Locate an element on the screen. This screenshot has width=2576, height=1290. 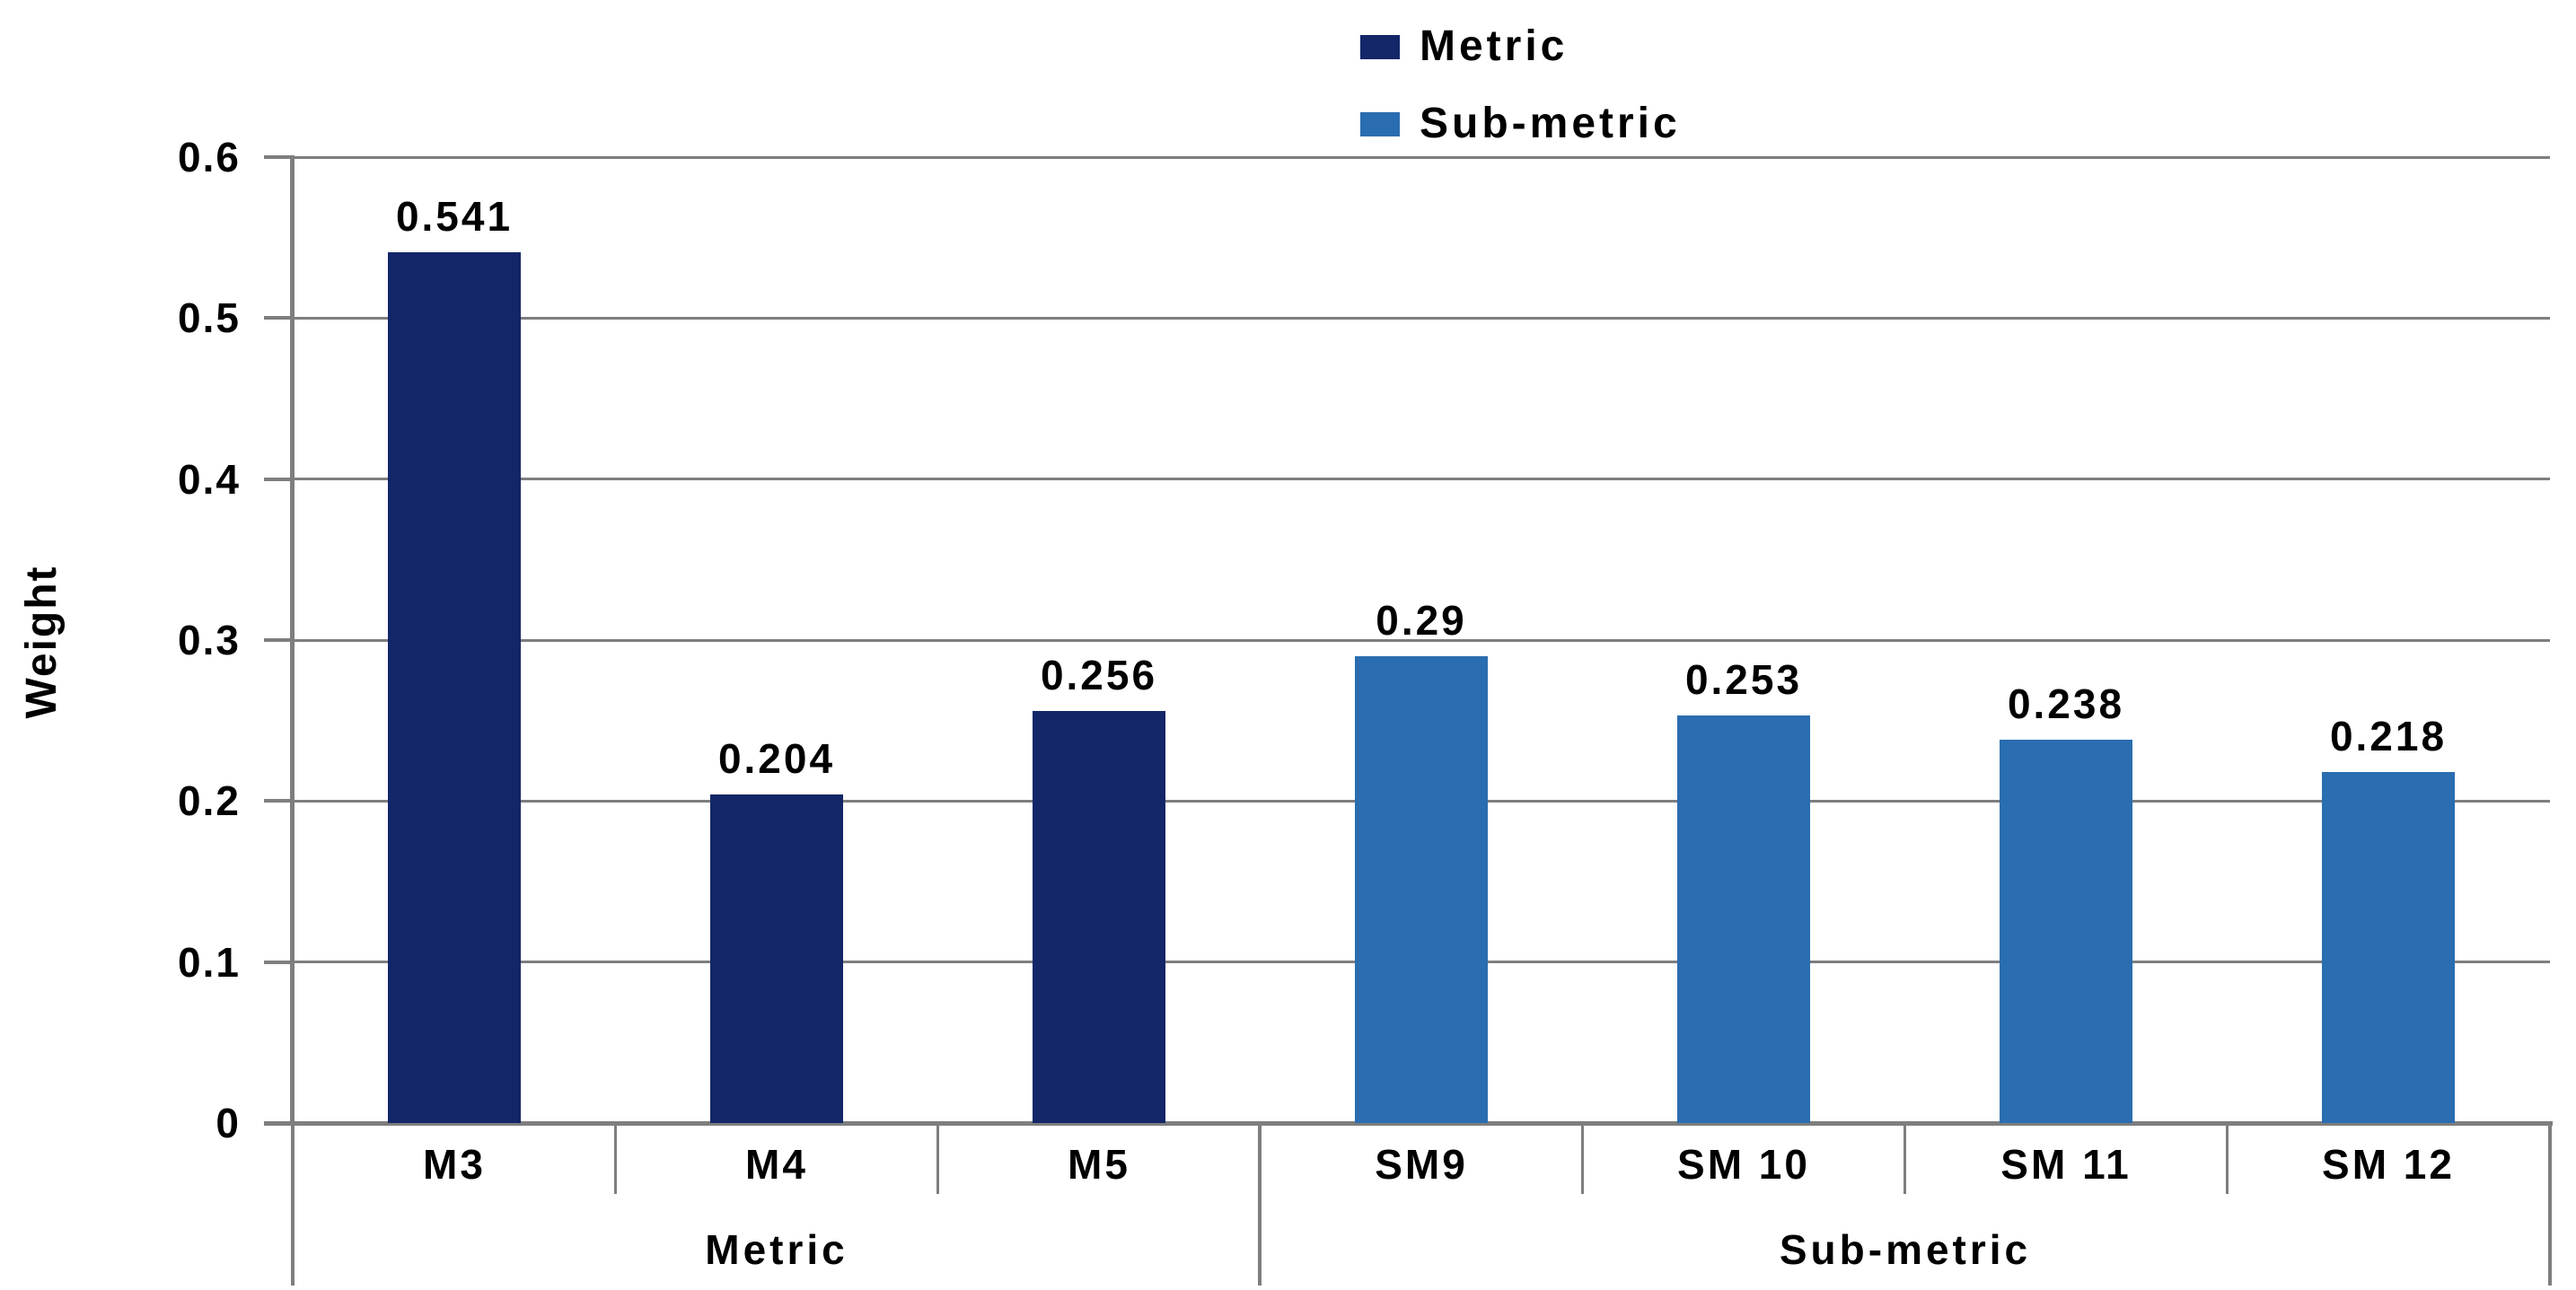
y-tick-label: 0 is located at coordinates (228, 1123).